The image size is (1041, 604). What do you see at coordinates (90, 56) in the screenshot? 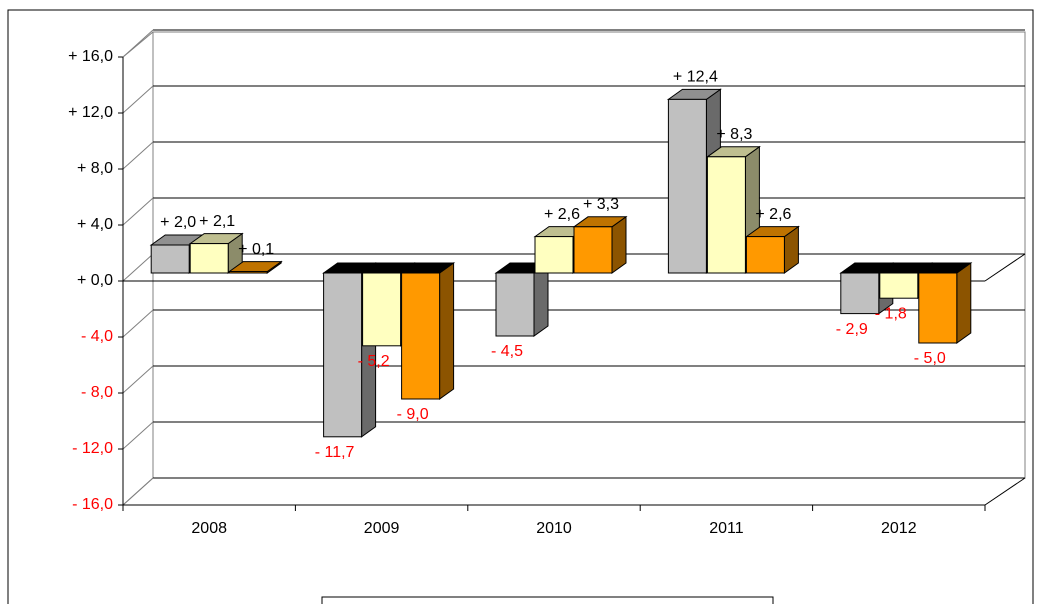
I see `y-tick-label: + 16,0` at bounding box center [90, 56].